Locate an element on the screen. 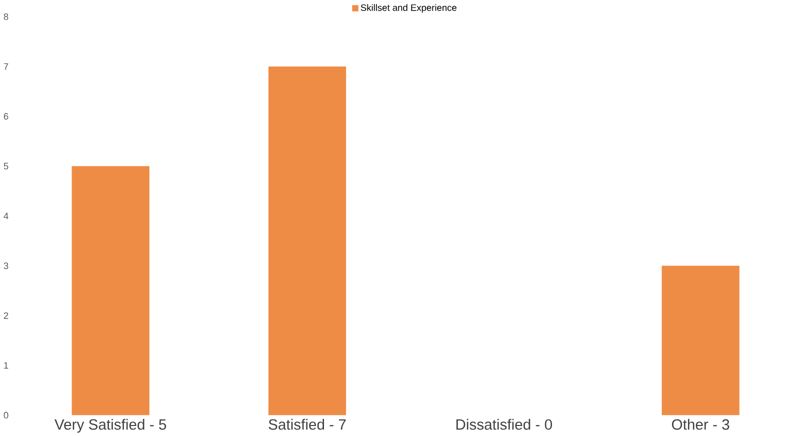 The image size is (799, 436). y-tick-label: 7 is located at coordinates (6, 66).